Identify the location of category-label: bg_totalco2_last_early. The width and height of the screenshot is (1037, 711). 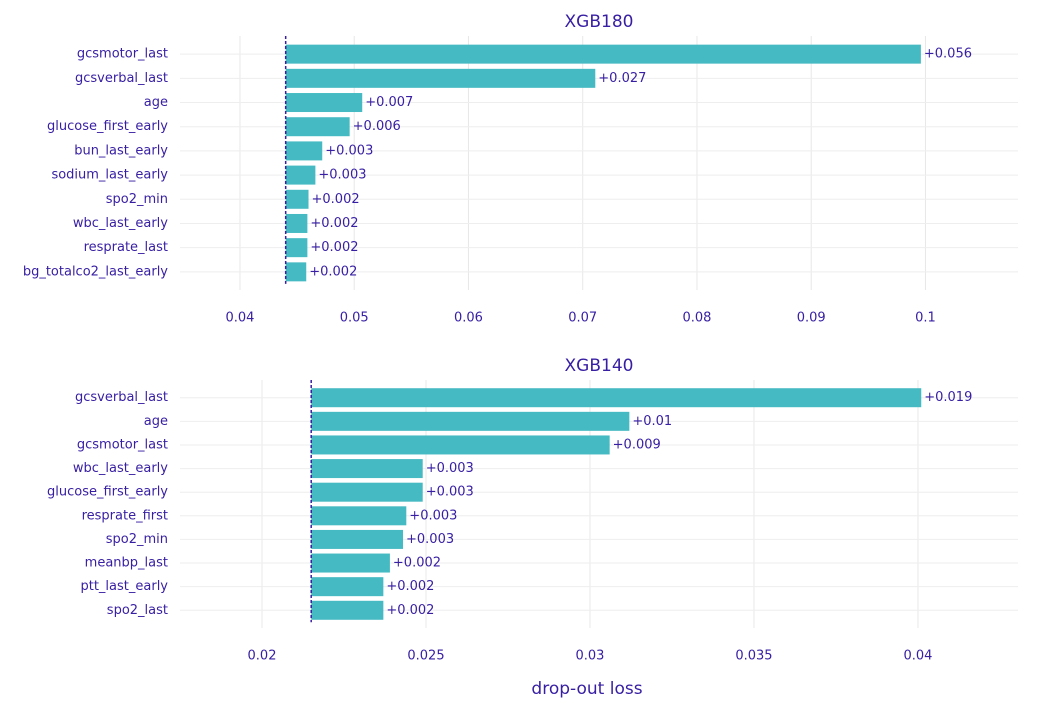
(95, 271).